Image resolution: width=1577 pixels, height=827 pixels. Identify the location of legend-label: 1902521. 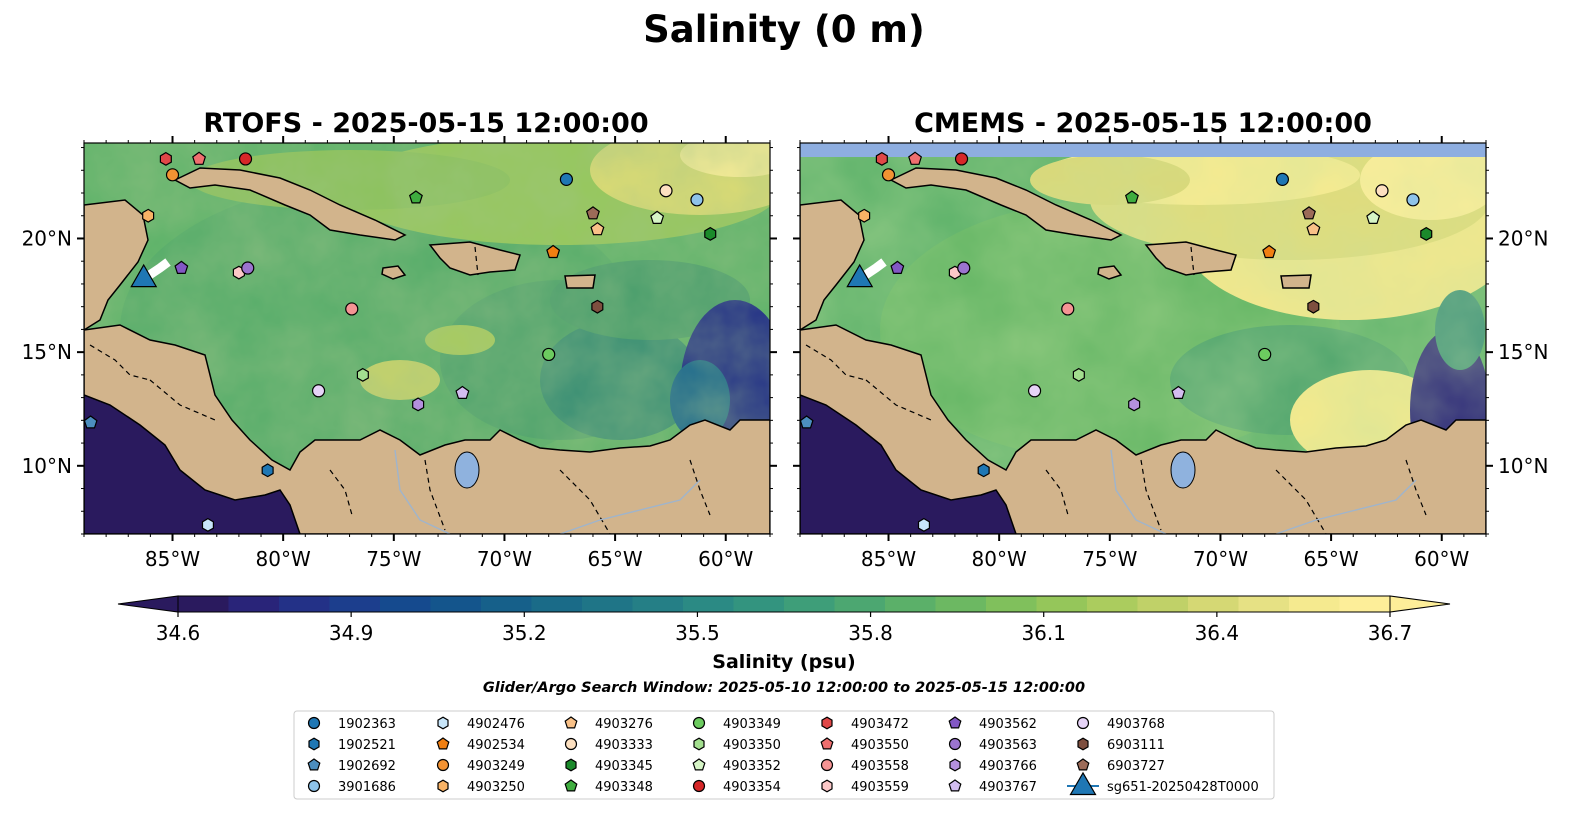
(367, 745).